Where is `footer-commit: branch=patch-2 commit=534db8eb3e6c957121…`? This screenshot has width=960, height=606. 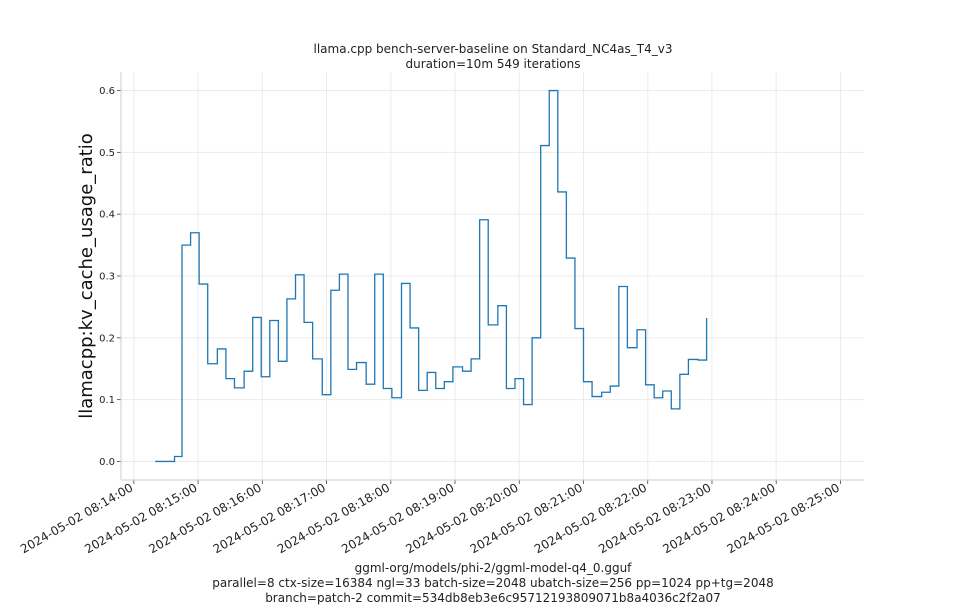 footer-commit: branch=patch-2 commit=534db8eb3e6c957121… is located at coordinates (493, 598).